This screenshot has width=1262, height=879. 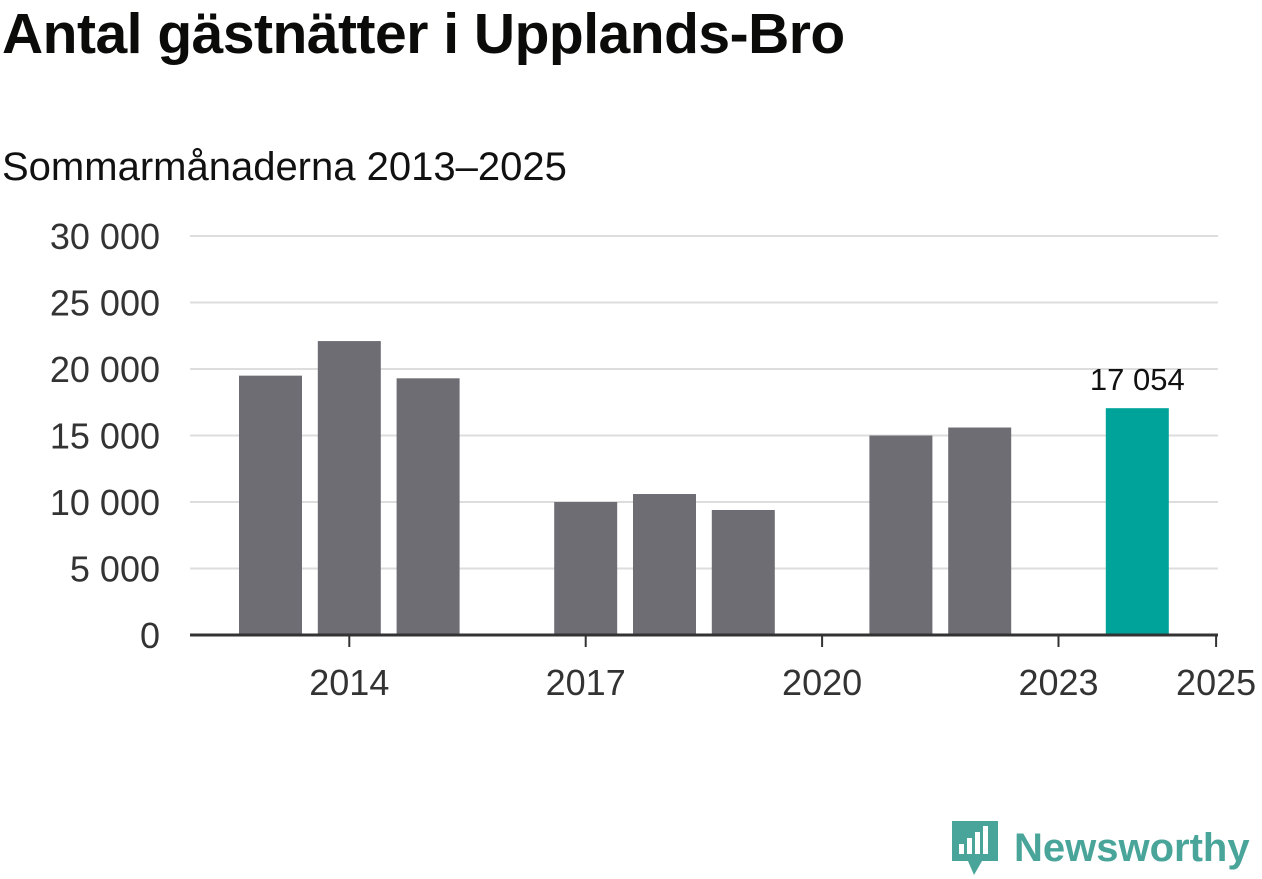 I want to click on bar-2018, so click(x=664, y=564).